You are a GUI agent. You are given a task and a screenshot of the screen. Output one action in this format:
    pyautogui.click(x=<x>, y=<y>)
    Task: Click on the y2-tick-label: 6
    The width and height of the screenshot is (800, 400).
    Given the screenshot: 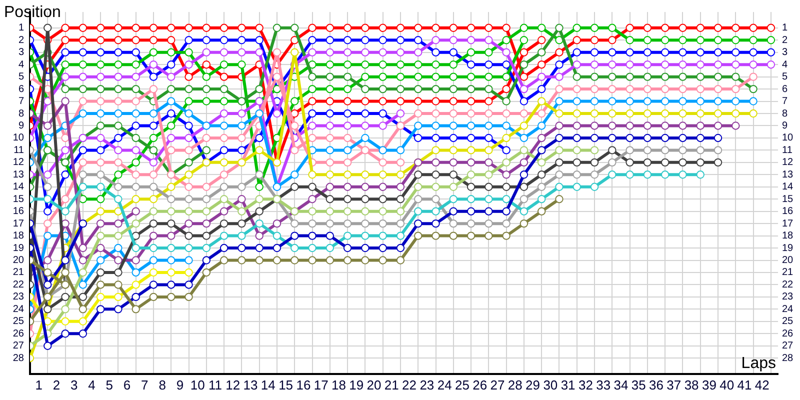 What is the action you would take?
    pyautogui.click(x=785, y=89)
    